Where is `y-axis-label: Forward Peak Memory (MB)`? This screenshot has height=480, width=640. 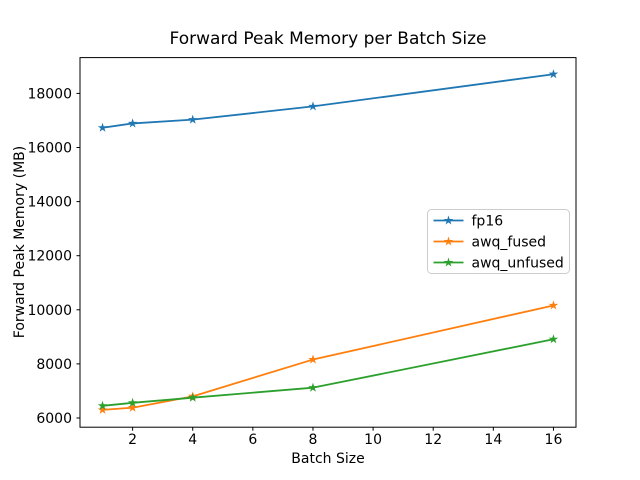 y-axis-label: Forward Peak Memory (MB) is located at coordinates (20, 242).